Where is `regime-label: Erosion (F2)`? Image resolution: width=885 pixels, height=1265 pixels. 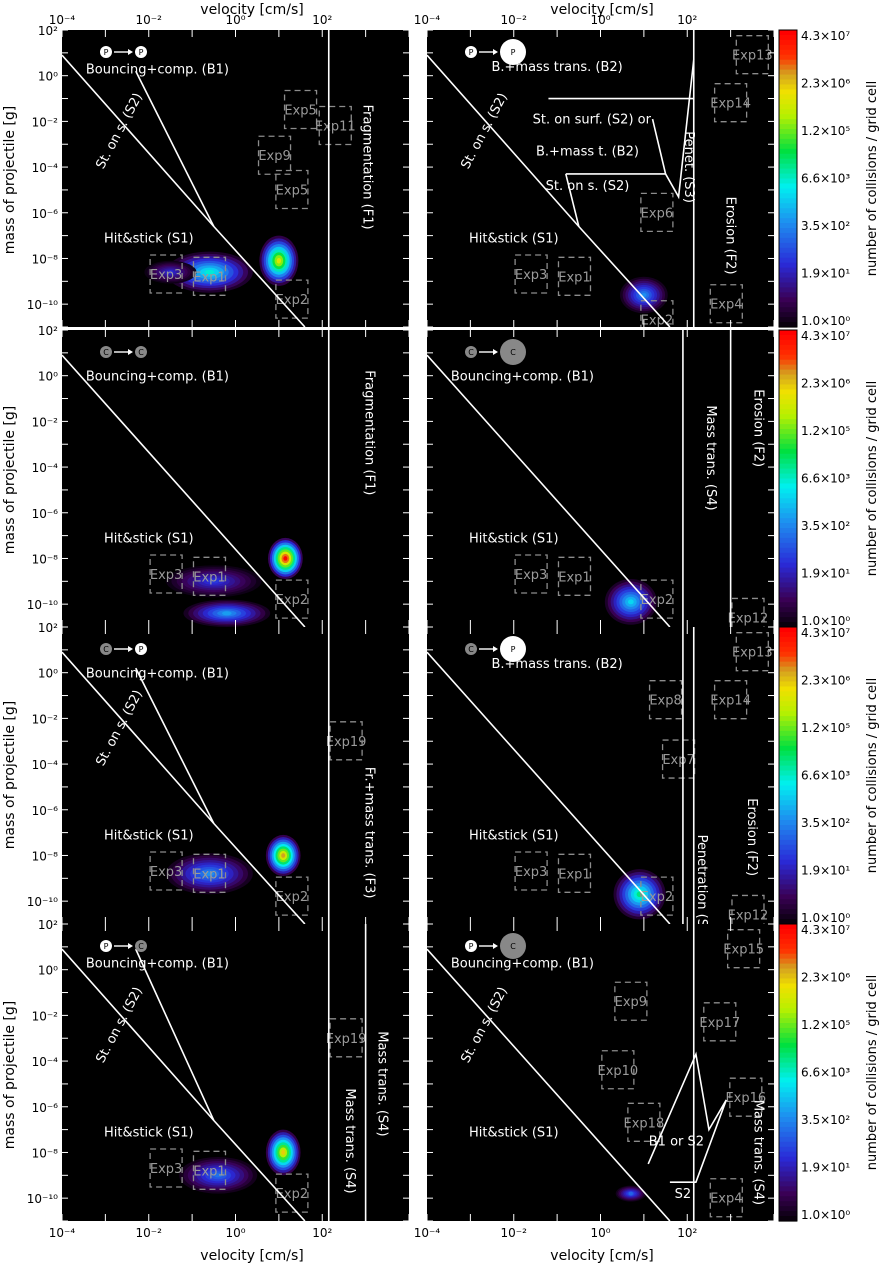 regime-label: Erosion (F2) is located at coordinates (729, 236).